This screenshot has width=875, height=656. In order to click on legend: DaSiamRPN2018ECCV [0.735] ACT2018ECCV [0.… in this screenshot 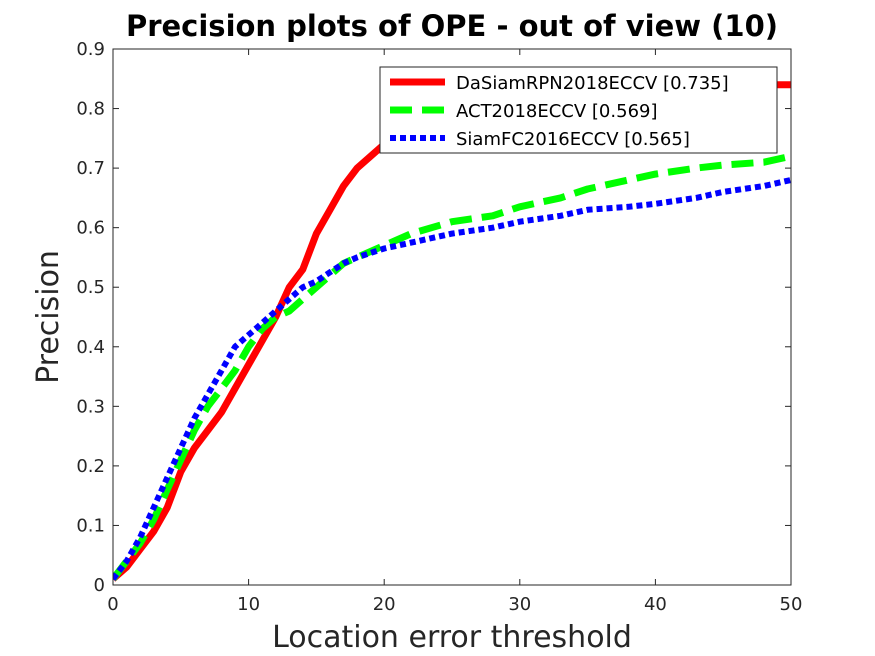, I will do `click(578, 110)`.